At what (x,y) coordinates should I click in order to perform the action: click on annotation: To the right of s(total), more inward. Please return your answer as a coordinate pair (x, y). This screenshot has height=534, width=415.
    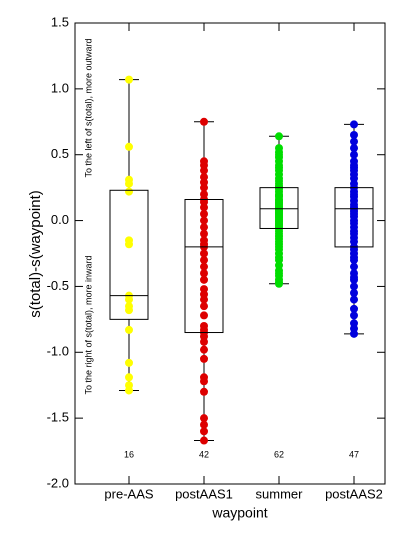
    Looking at the image, I should click on (88, 324).